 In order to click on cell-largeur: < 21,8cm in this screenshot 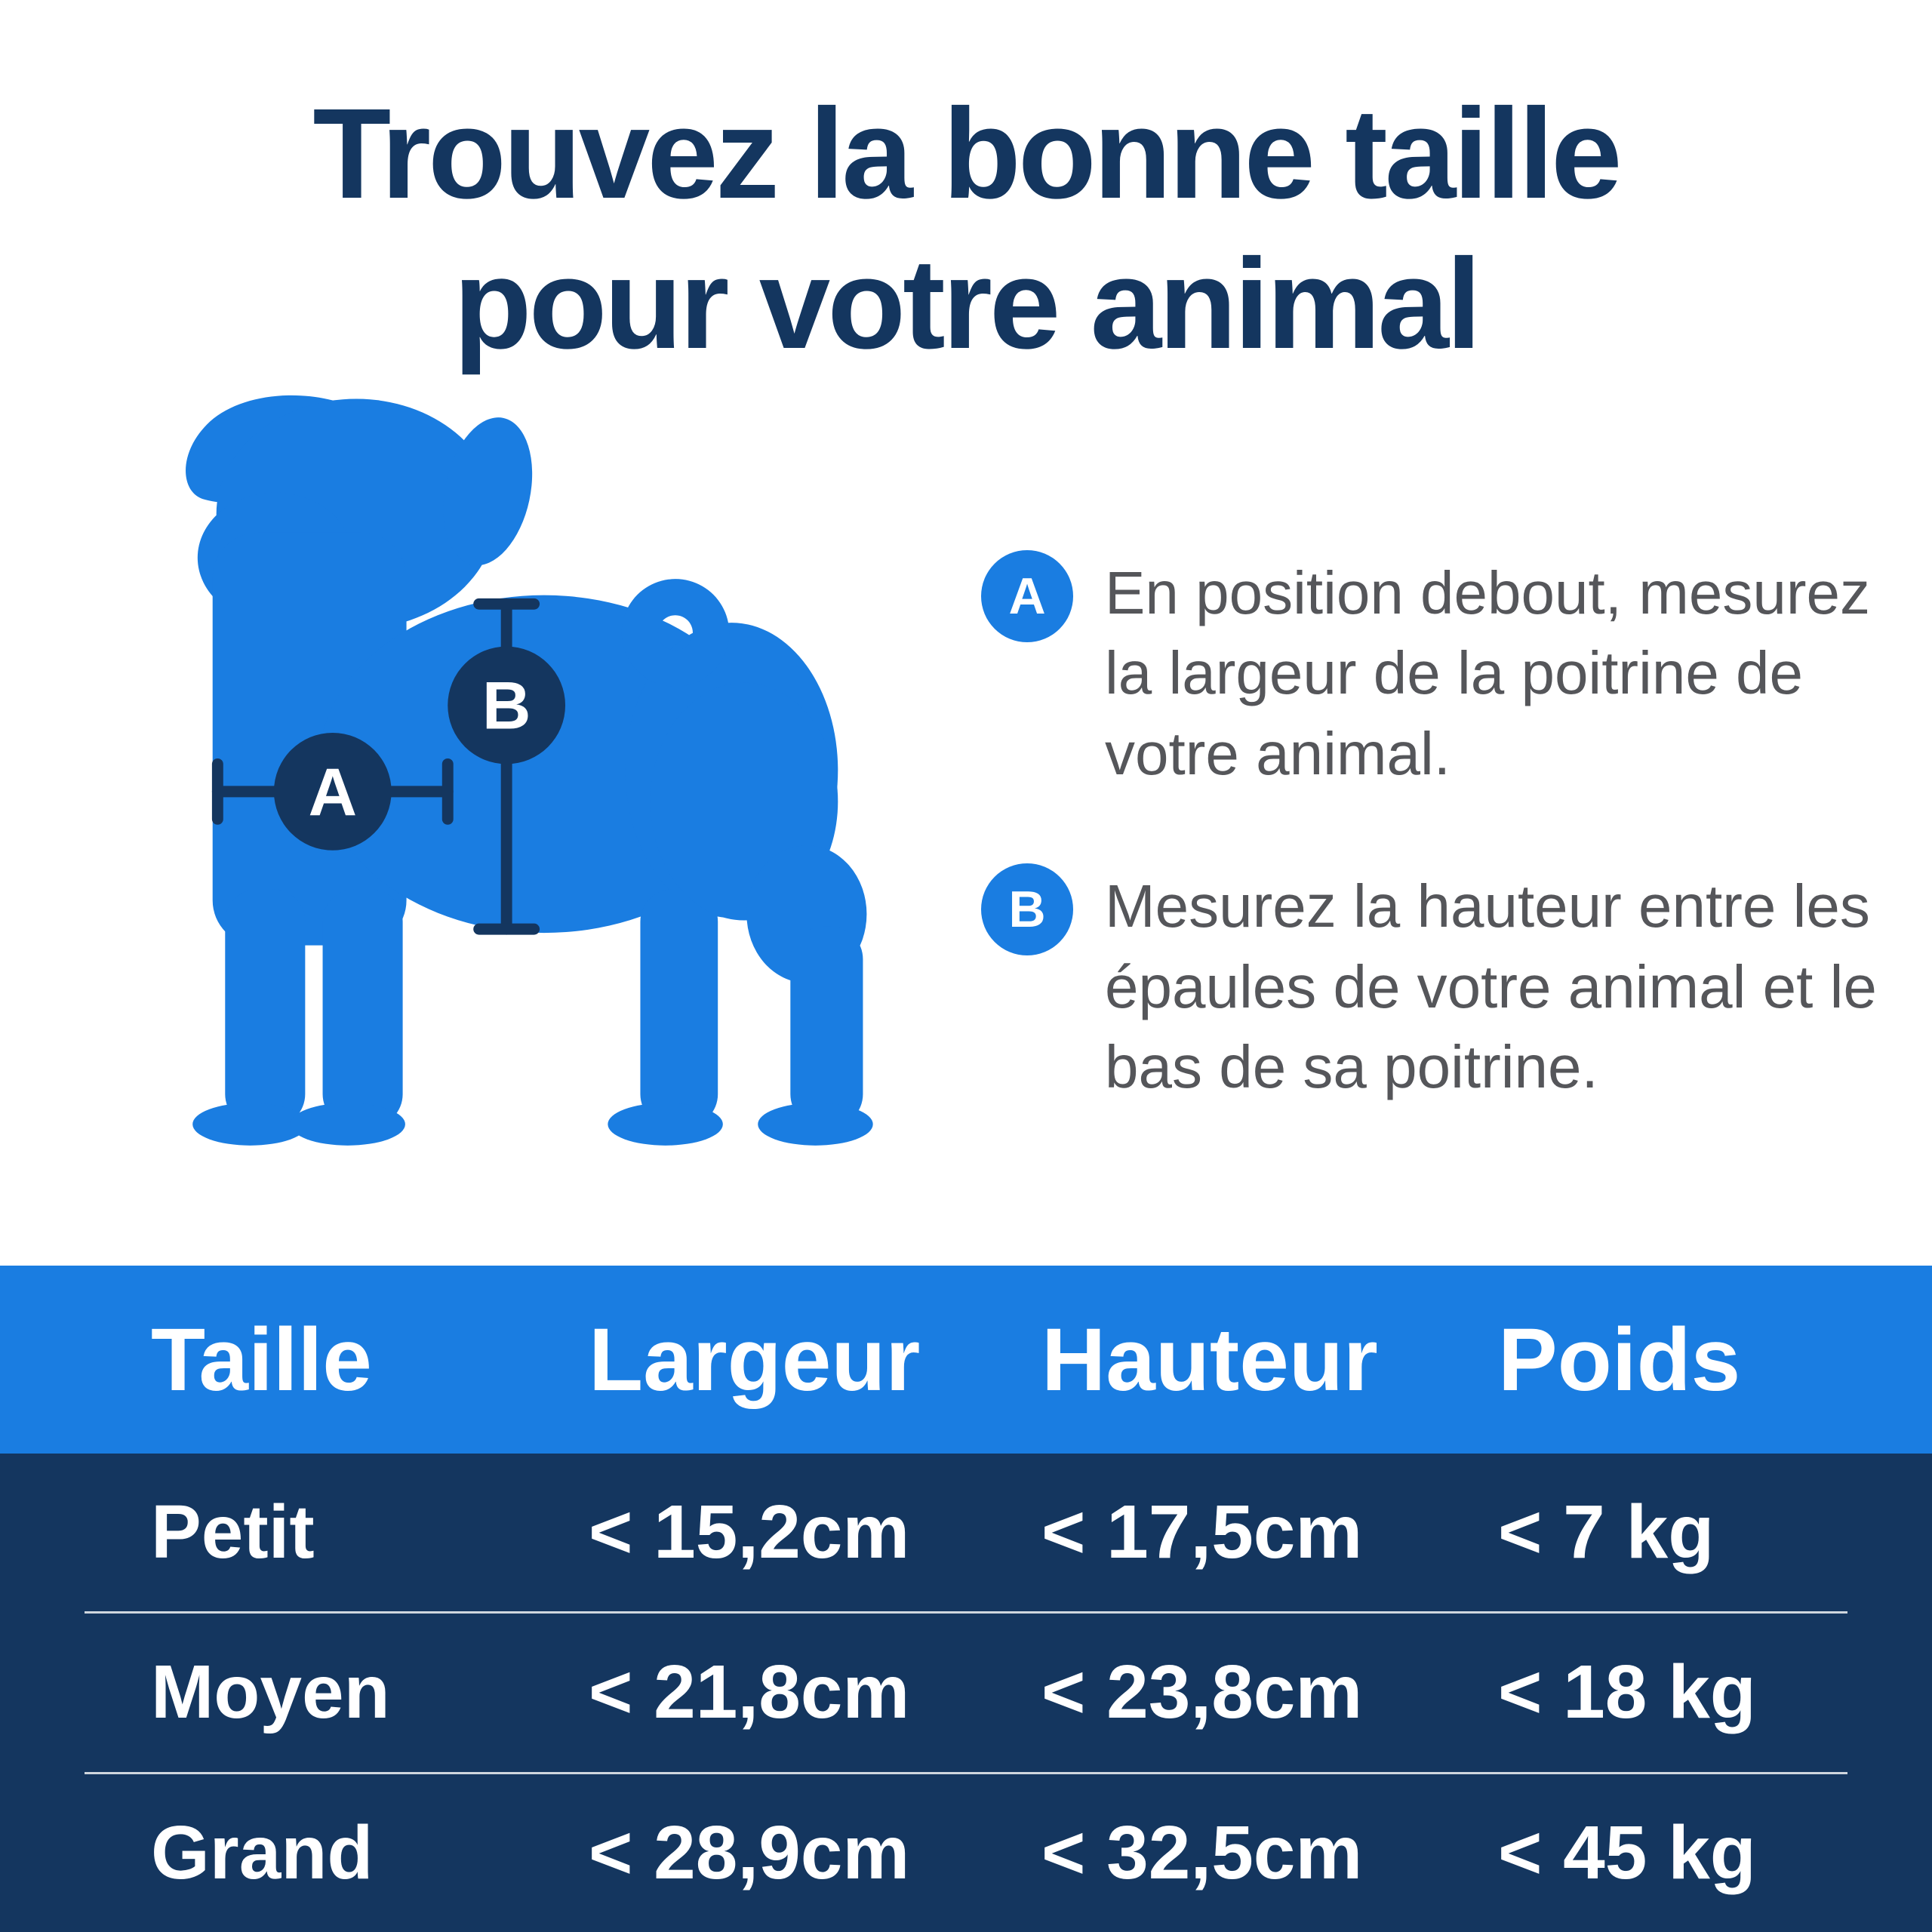, I will do `click(749, 1692)`.